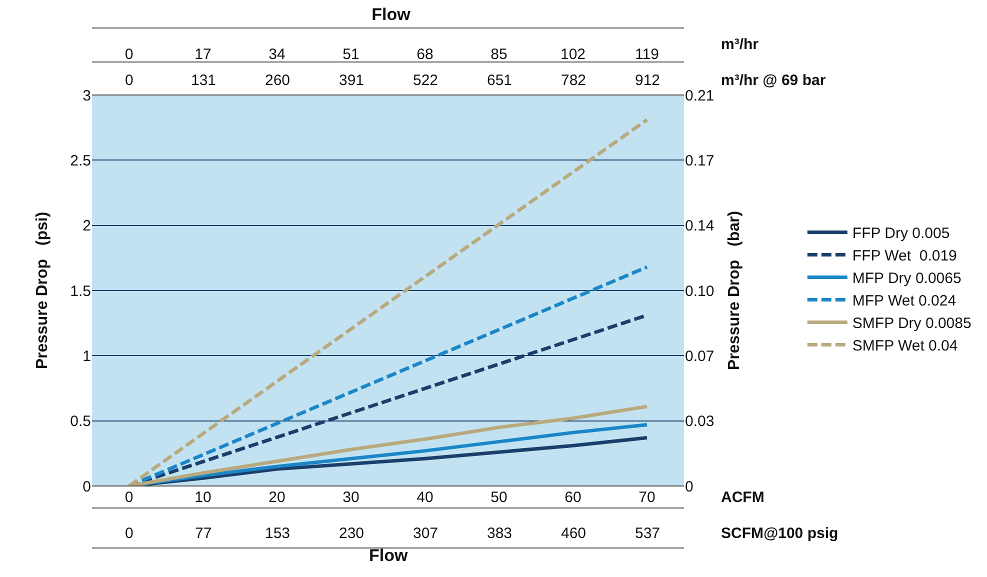 The height and width of the screenshot is (577, 987). Describe the element at coordinates (499, 54) in the screenshot. I see `x2-tick-label: 85` at that location.